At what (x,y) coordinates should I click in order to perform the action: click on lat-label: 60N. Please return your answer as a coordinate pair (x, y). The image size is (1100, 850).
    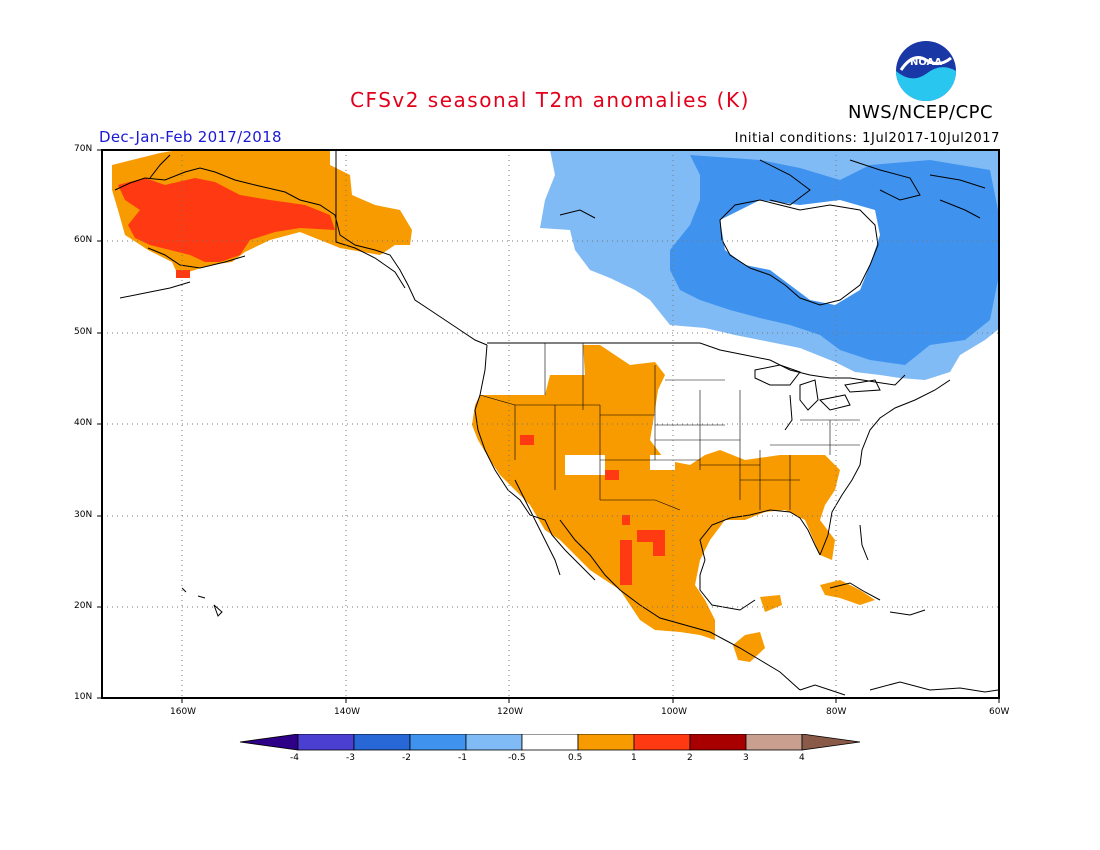
    Looking at the image, I should click on (83, 240).